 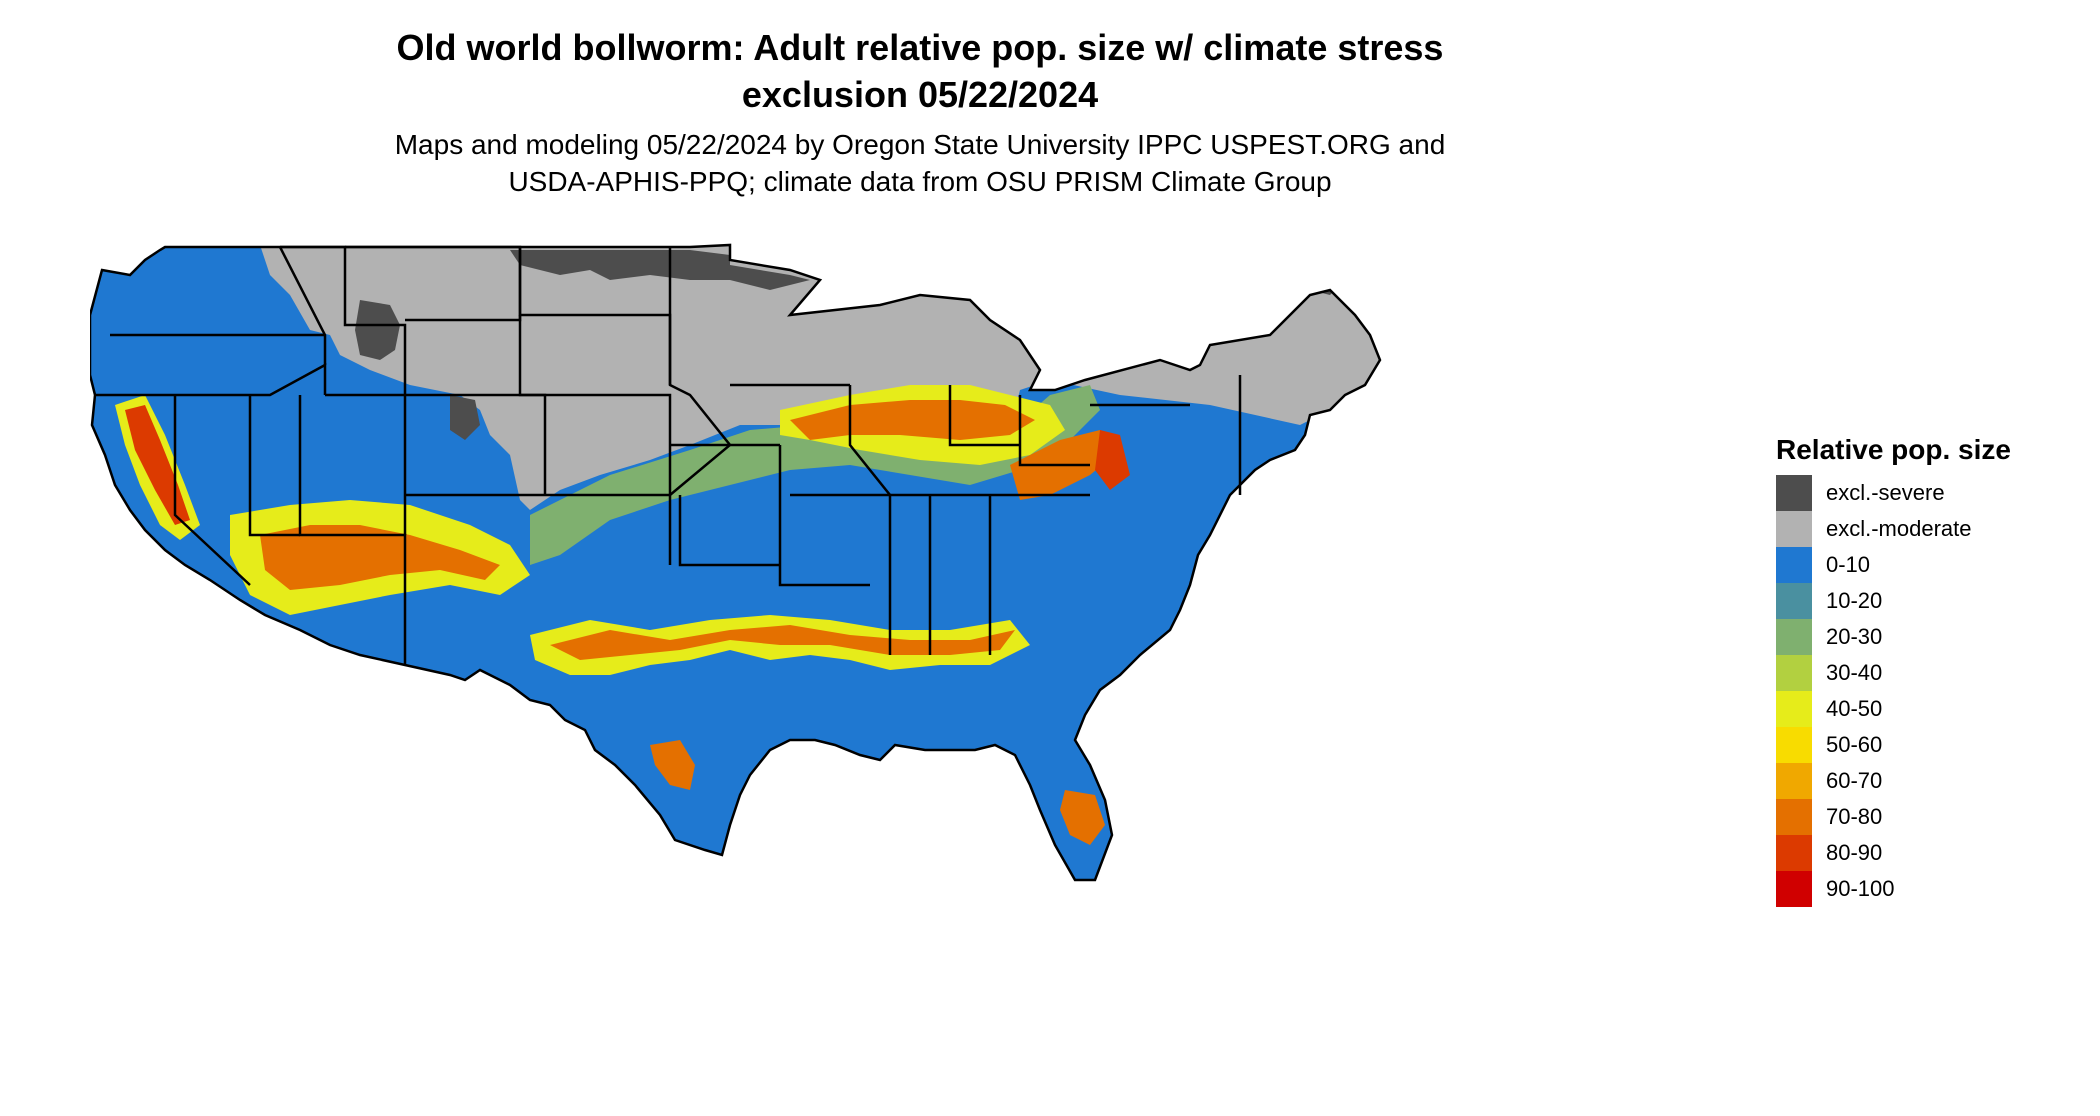 I want to click on map-title-line-2: exclusion 05/22/2024, so click(x=920, y=94).